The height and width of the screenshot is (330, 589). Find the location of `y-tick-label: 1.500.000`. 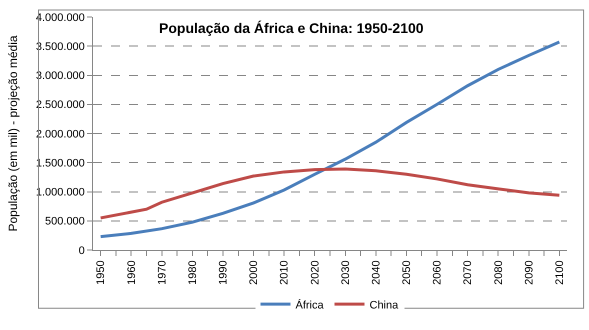

y-tick-label: 1.500.000 is located at coordinates (60, 163).